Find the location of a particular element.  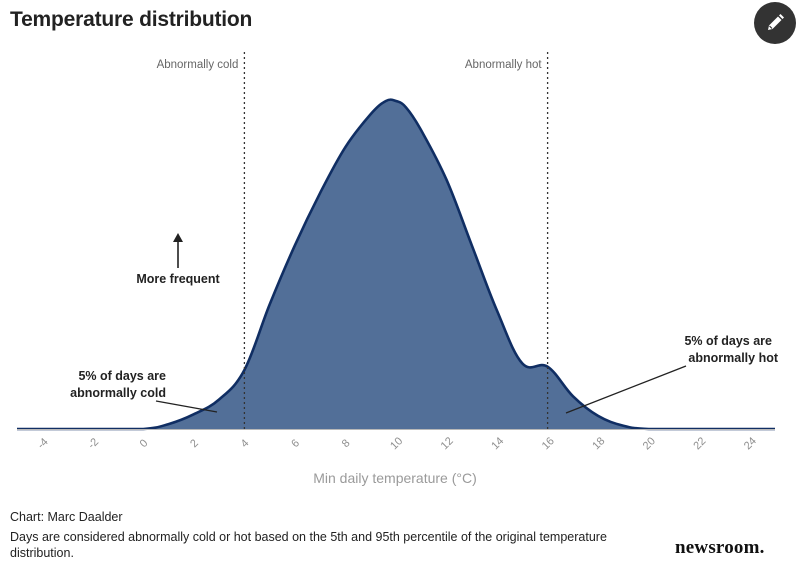

x-tick-label: 10 is located at coordinates (396, 443).